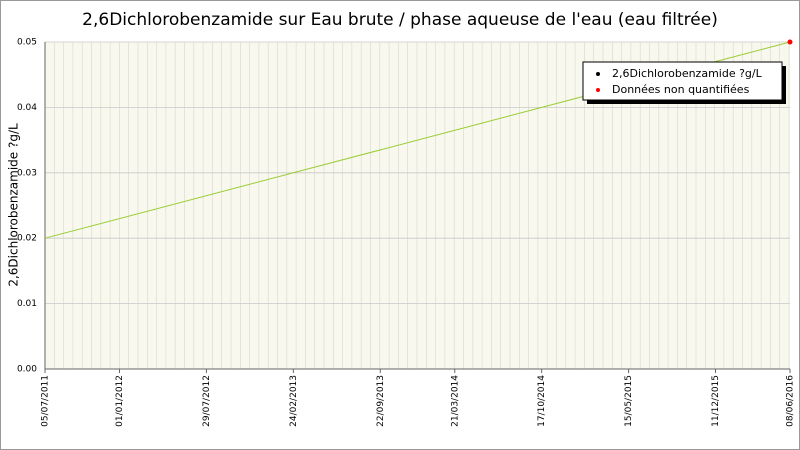  Describe the element at coordinates (682, 81) in the screenshot. I see `legend-box` at that location.